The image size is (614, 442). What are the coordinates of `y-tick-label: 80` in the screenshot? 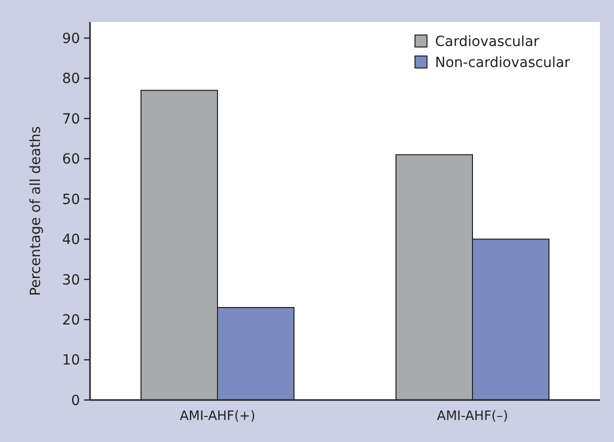 It's located at (71, 79).